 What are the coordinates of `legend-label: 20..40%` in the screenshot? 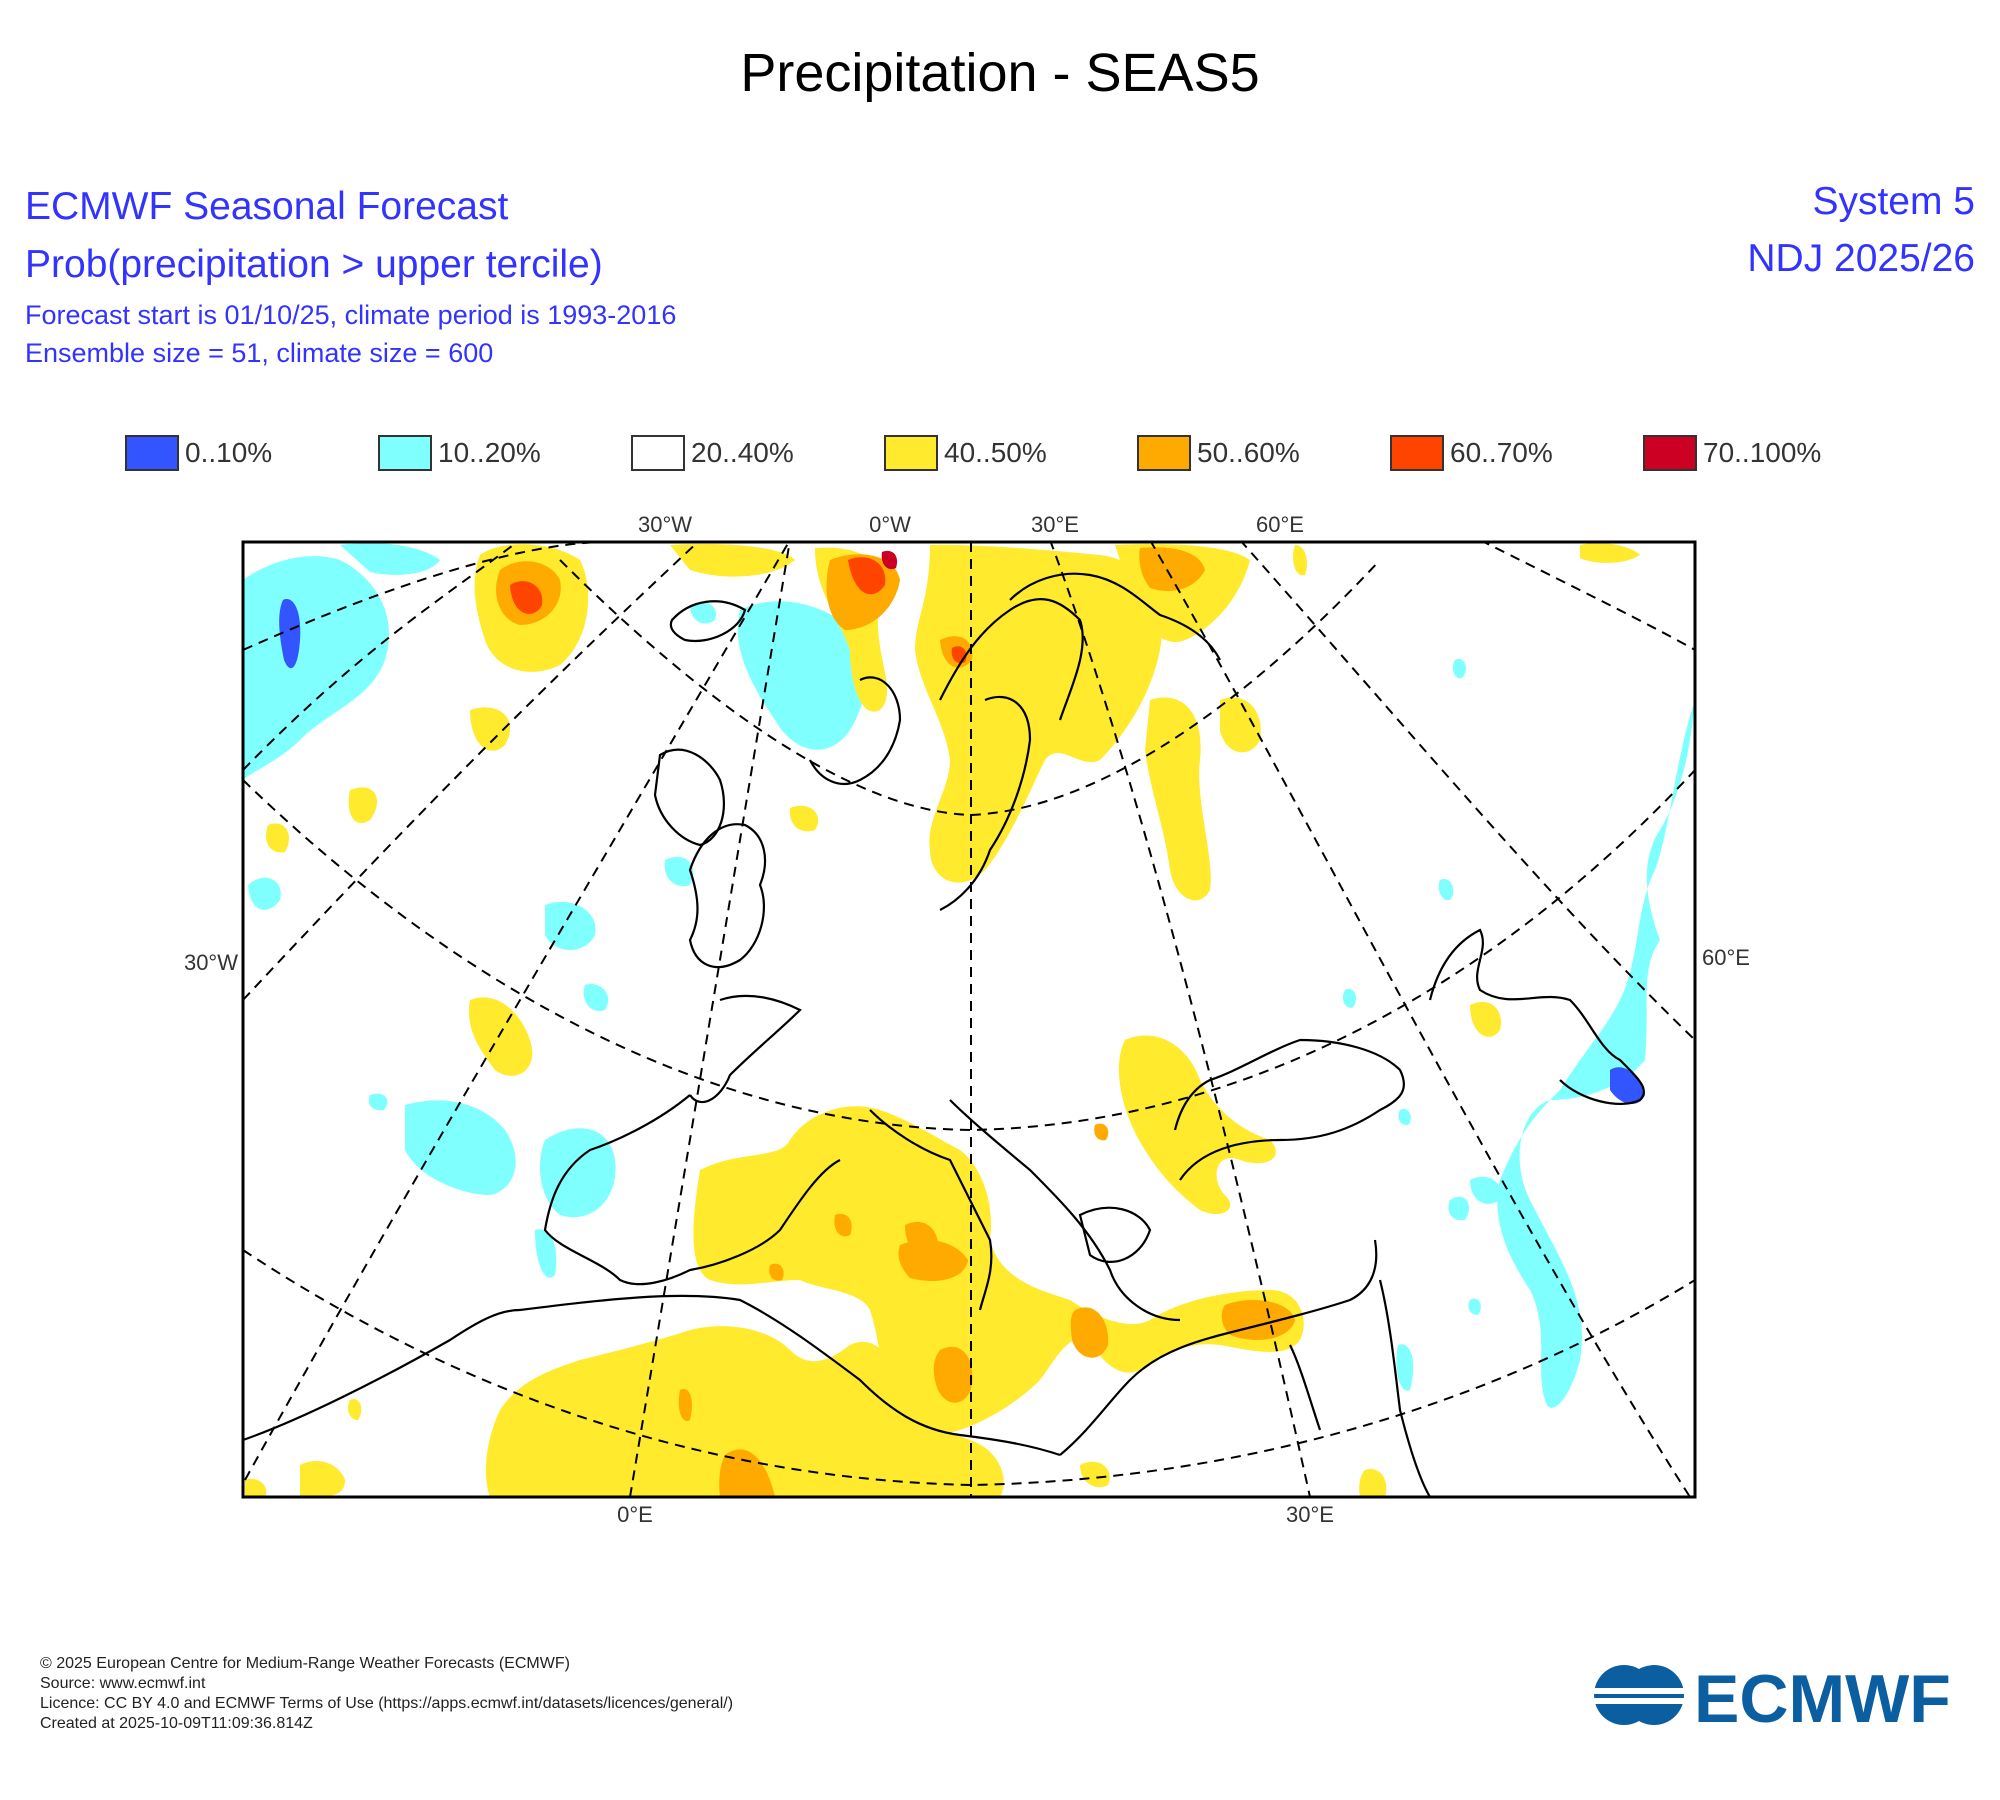 It's located at (742, 452).